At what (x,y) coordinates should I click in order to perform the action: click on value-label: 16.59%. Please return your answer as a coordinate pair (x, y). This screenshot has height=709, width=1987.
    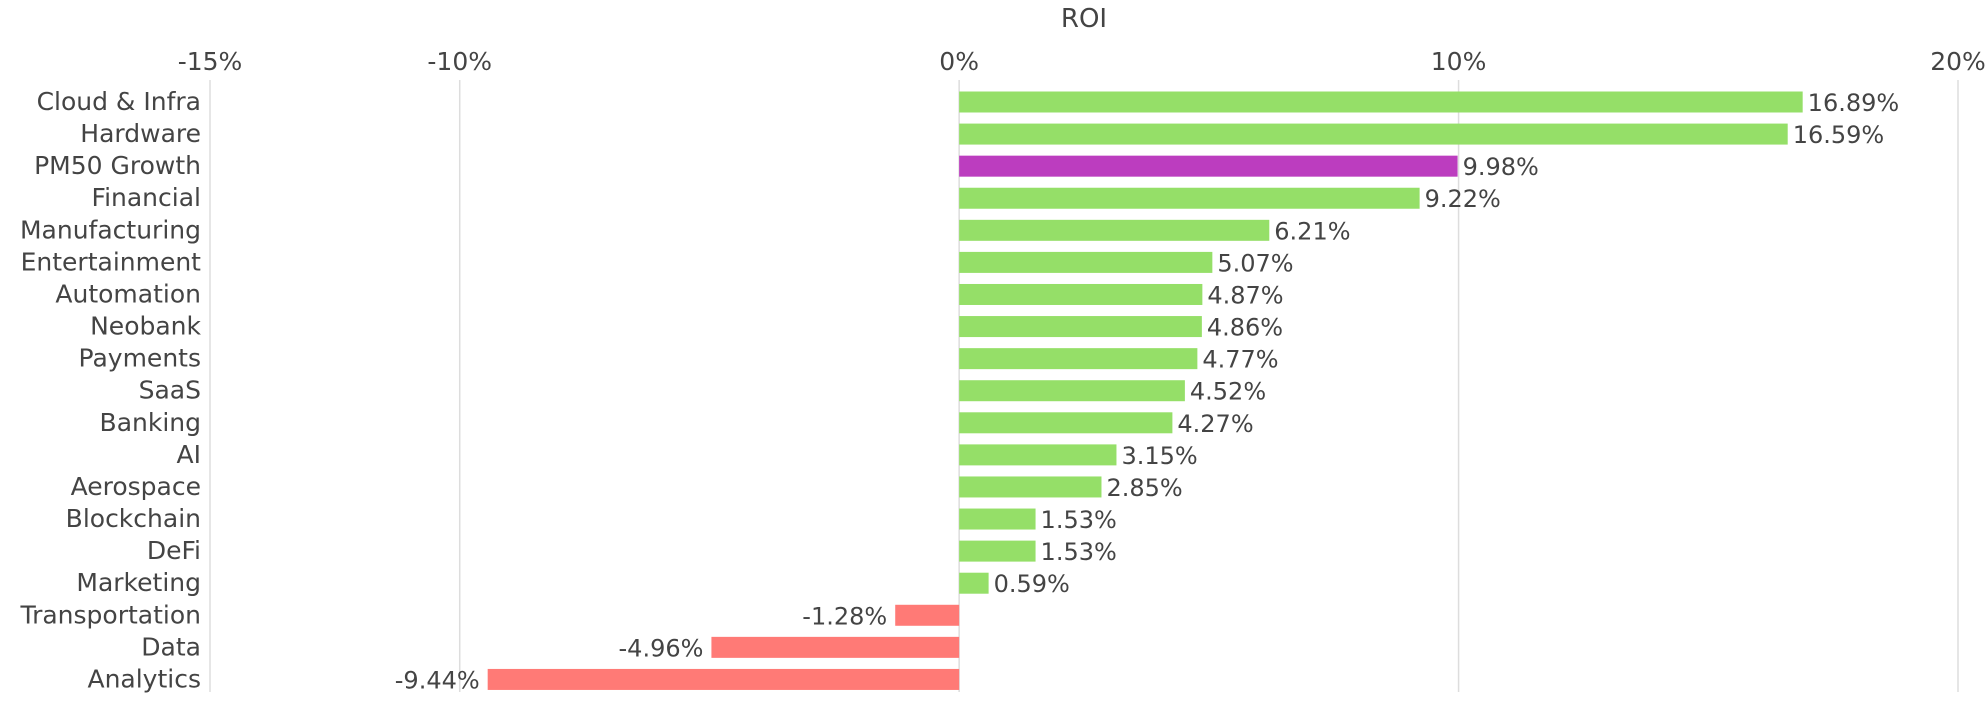
    Looking at the image, I should click on (1839, 135).